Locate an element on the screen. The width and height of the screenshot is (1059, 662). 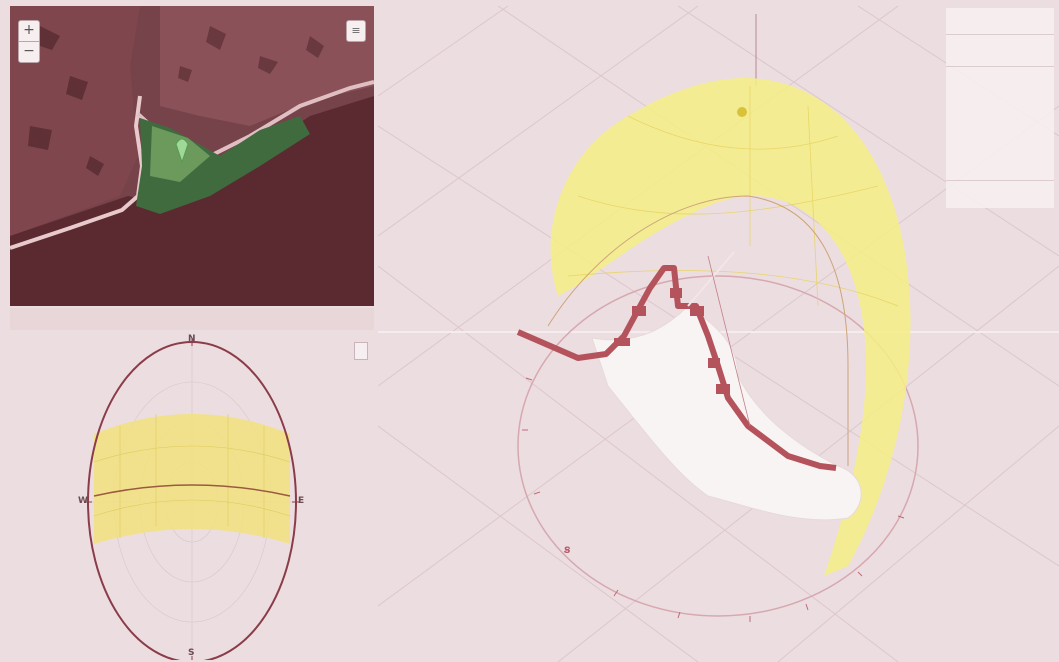
north-label: N is located at coordinates (192, 339).